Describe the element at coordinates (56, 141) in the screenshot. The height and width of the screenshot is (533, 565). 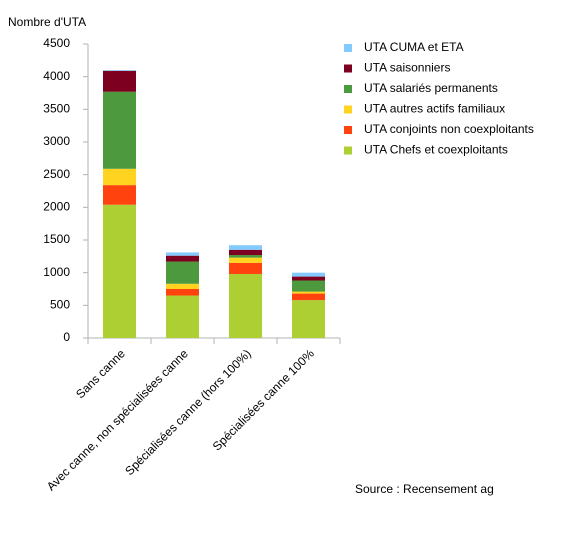
I see `y-tick-label: 3000` at that location.